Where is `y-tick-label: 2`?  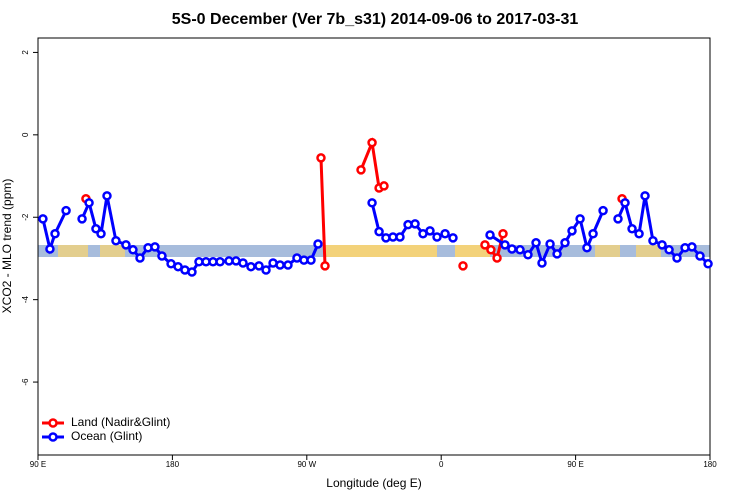 y-tick-label: 2 is located at coordinates (25, 52).